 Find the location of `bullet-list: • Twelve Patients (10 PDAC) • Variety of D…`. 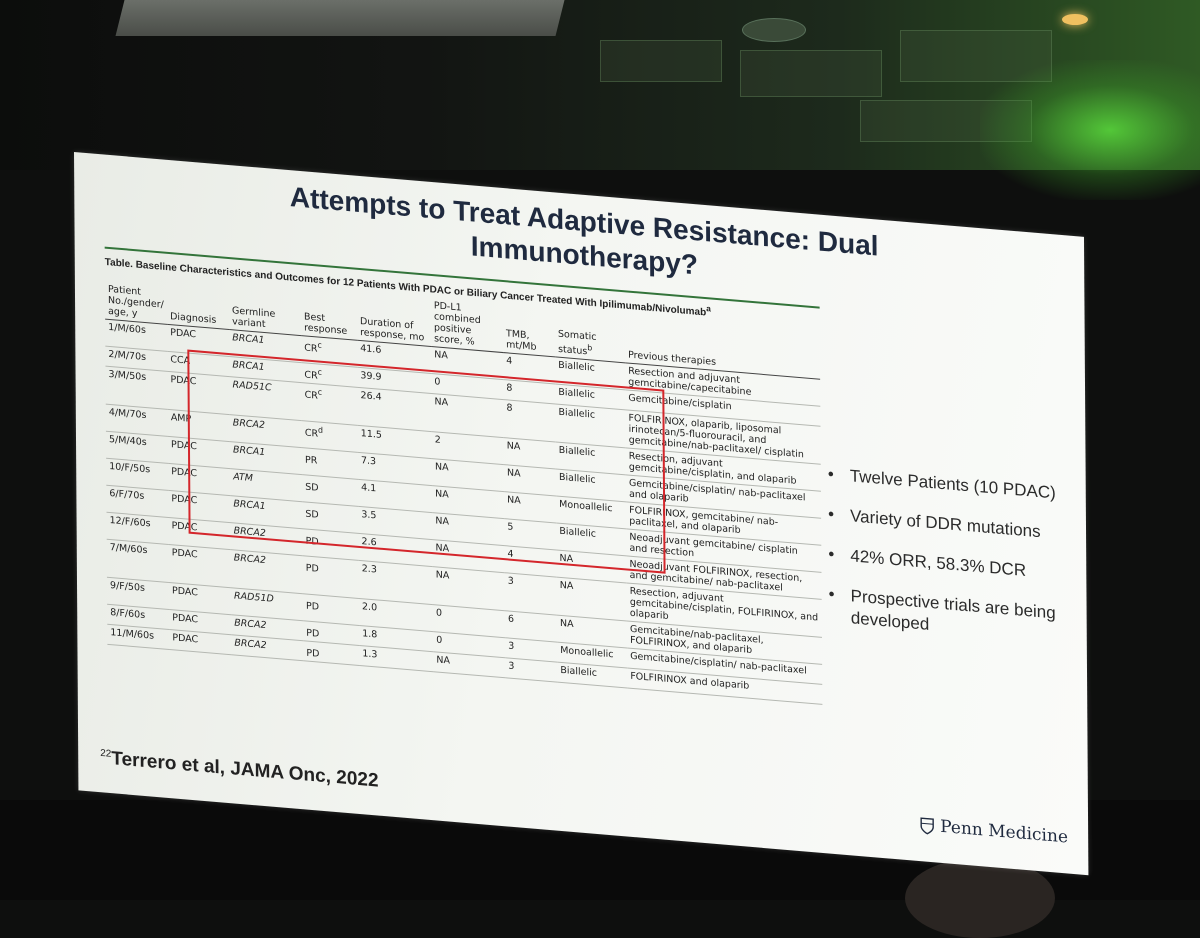

bullet-list: • Twelve Patients (10 PDAC) • Variety of D… is located at coordinates (951, 564).